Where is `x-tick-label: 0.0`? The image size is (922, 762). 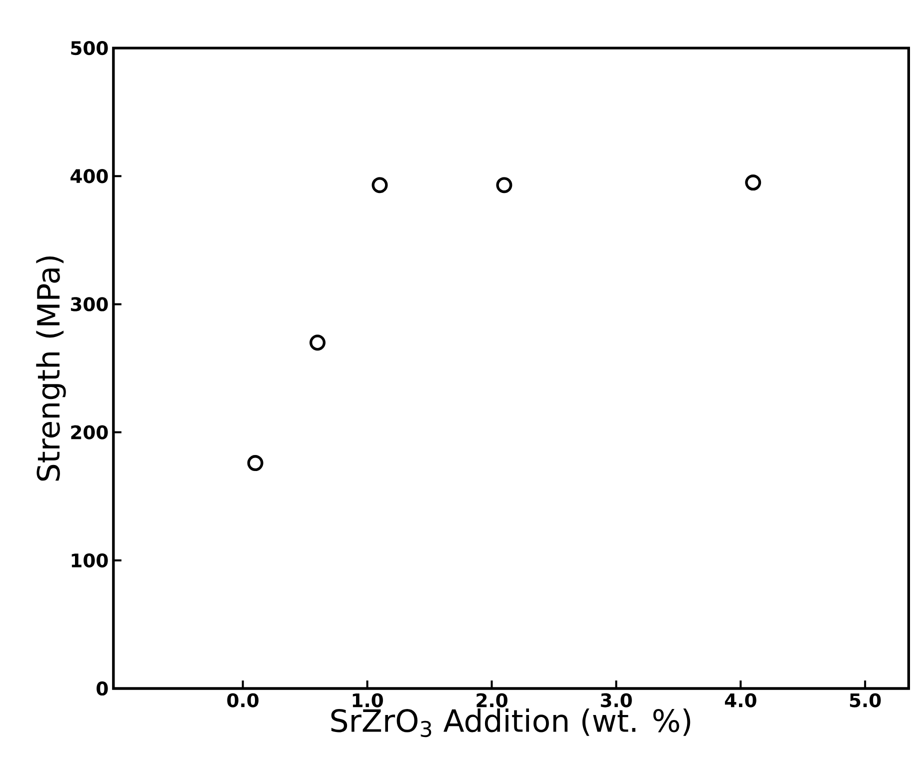 x-tick-label: 0.0 is located at coordinates (243, 700).